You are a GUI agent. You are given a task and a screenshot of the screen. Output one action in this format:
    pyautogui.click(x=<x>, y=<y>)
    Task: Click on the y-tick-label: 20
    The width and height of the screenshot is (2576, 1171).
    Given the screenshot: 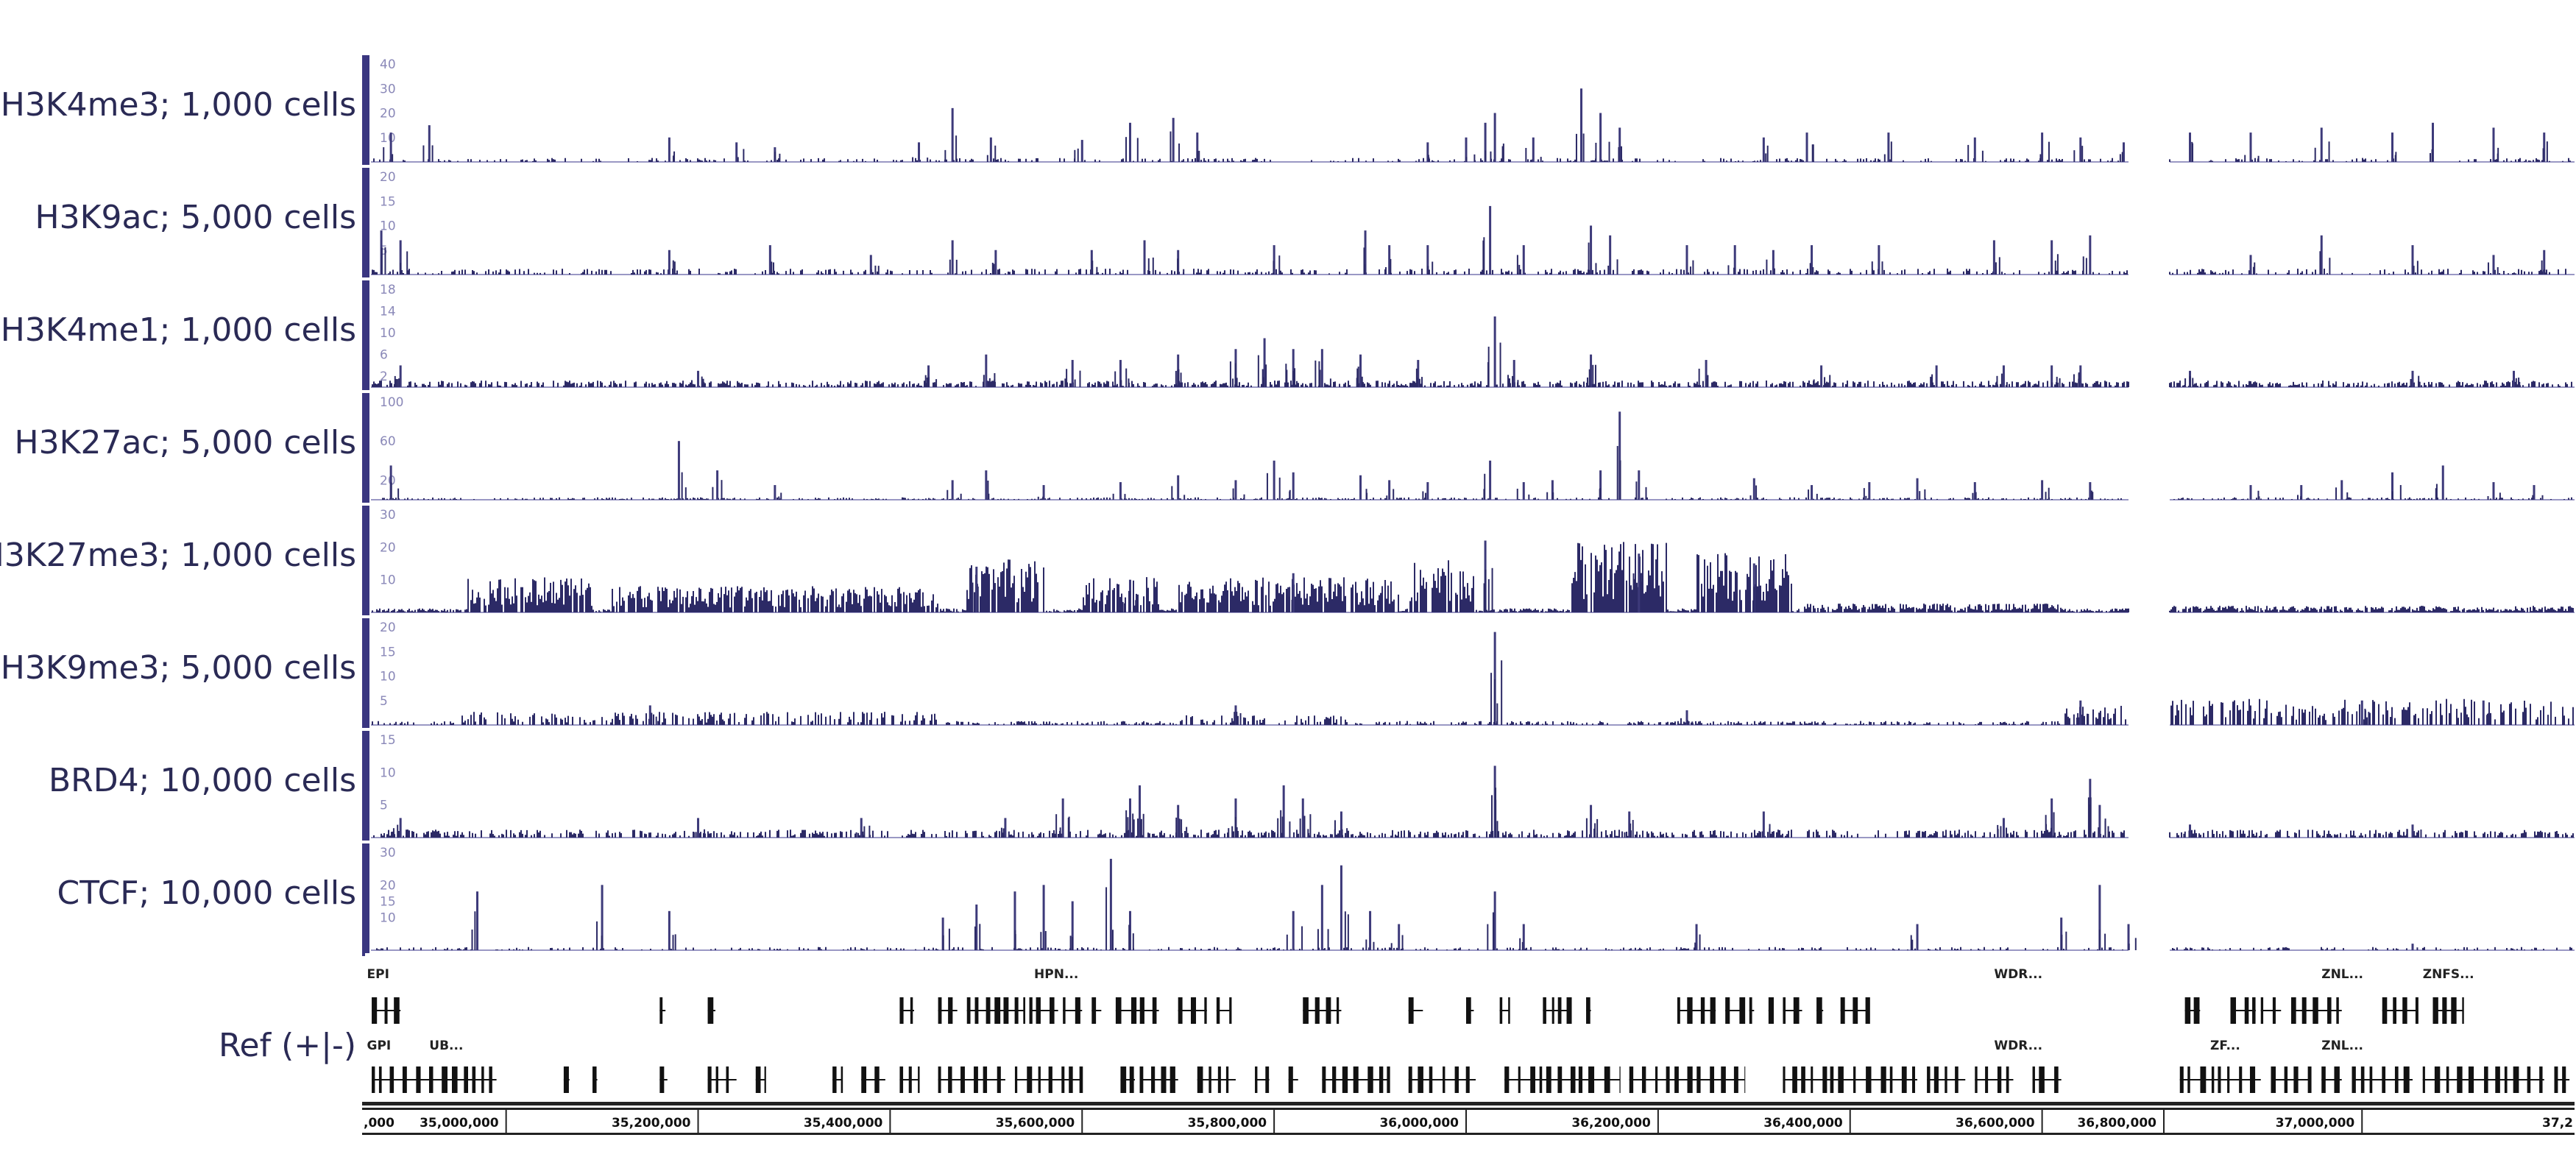 What is the action you would take?
    pyautogui.click(x=388, y=177)
    